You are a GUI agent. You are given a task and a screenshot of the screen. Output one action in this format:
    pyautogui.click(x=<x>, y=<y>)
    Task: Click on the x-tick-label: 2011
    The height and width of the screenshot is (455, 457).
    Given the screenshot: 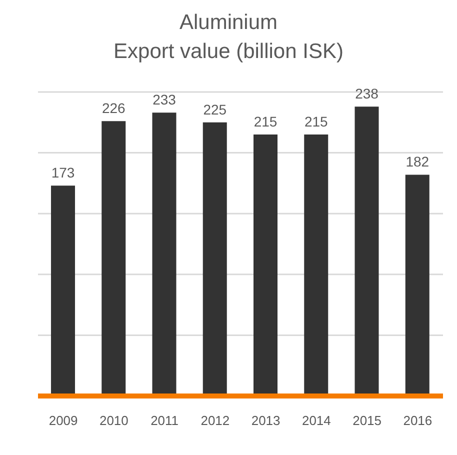 What is the action you would take?
    pyautogui.click(x=164, y=420)
    